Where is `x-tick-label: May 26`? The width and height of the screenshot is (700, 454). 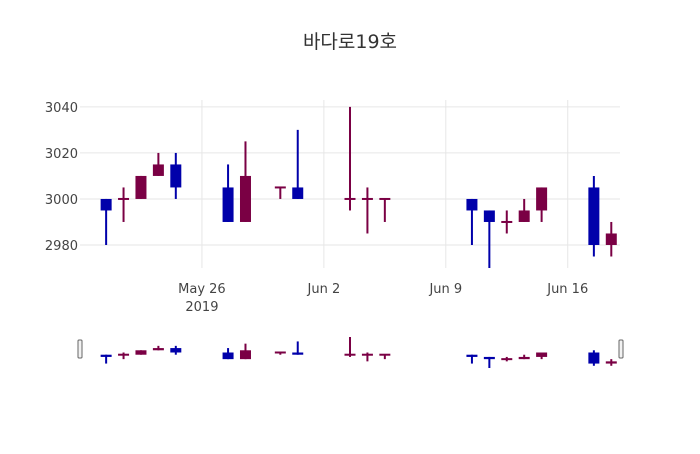
x-tick-label: May 26 is located at coordinates (202, 289).